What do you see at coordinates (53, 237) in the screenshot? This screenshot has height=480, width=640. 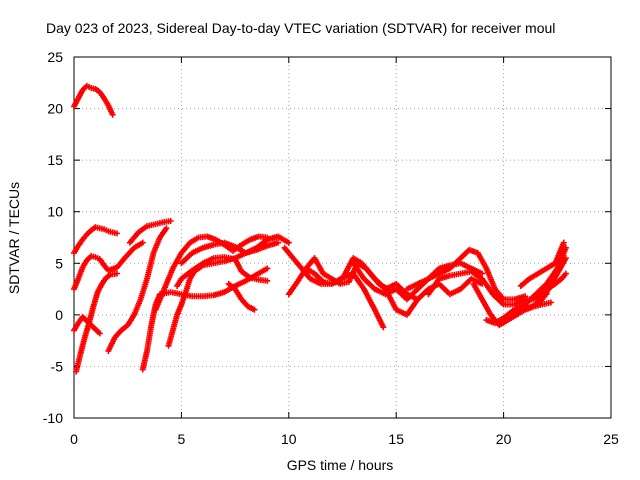 I see `y-tick-labels: -10 -5 0 5 10 15 20 25` at bounding box center [53, 237].